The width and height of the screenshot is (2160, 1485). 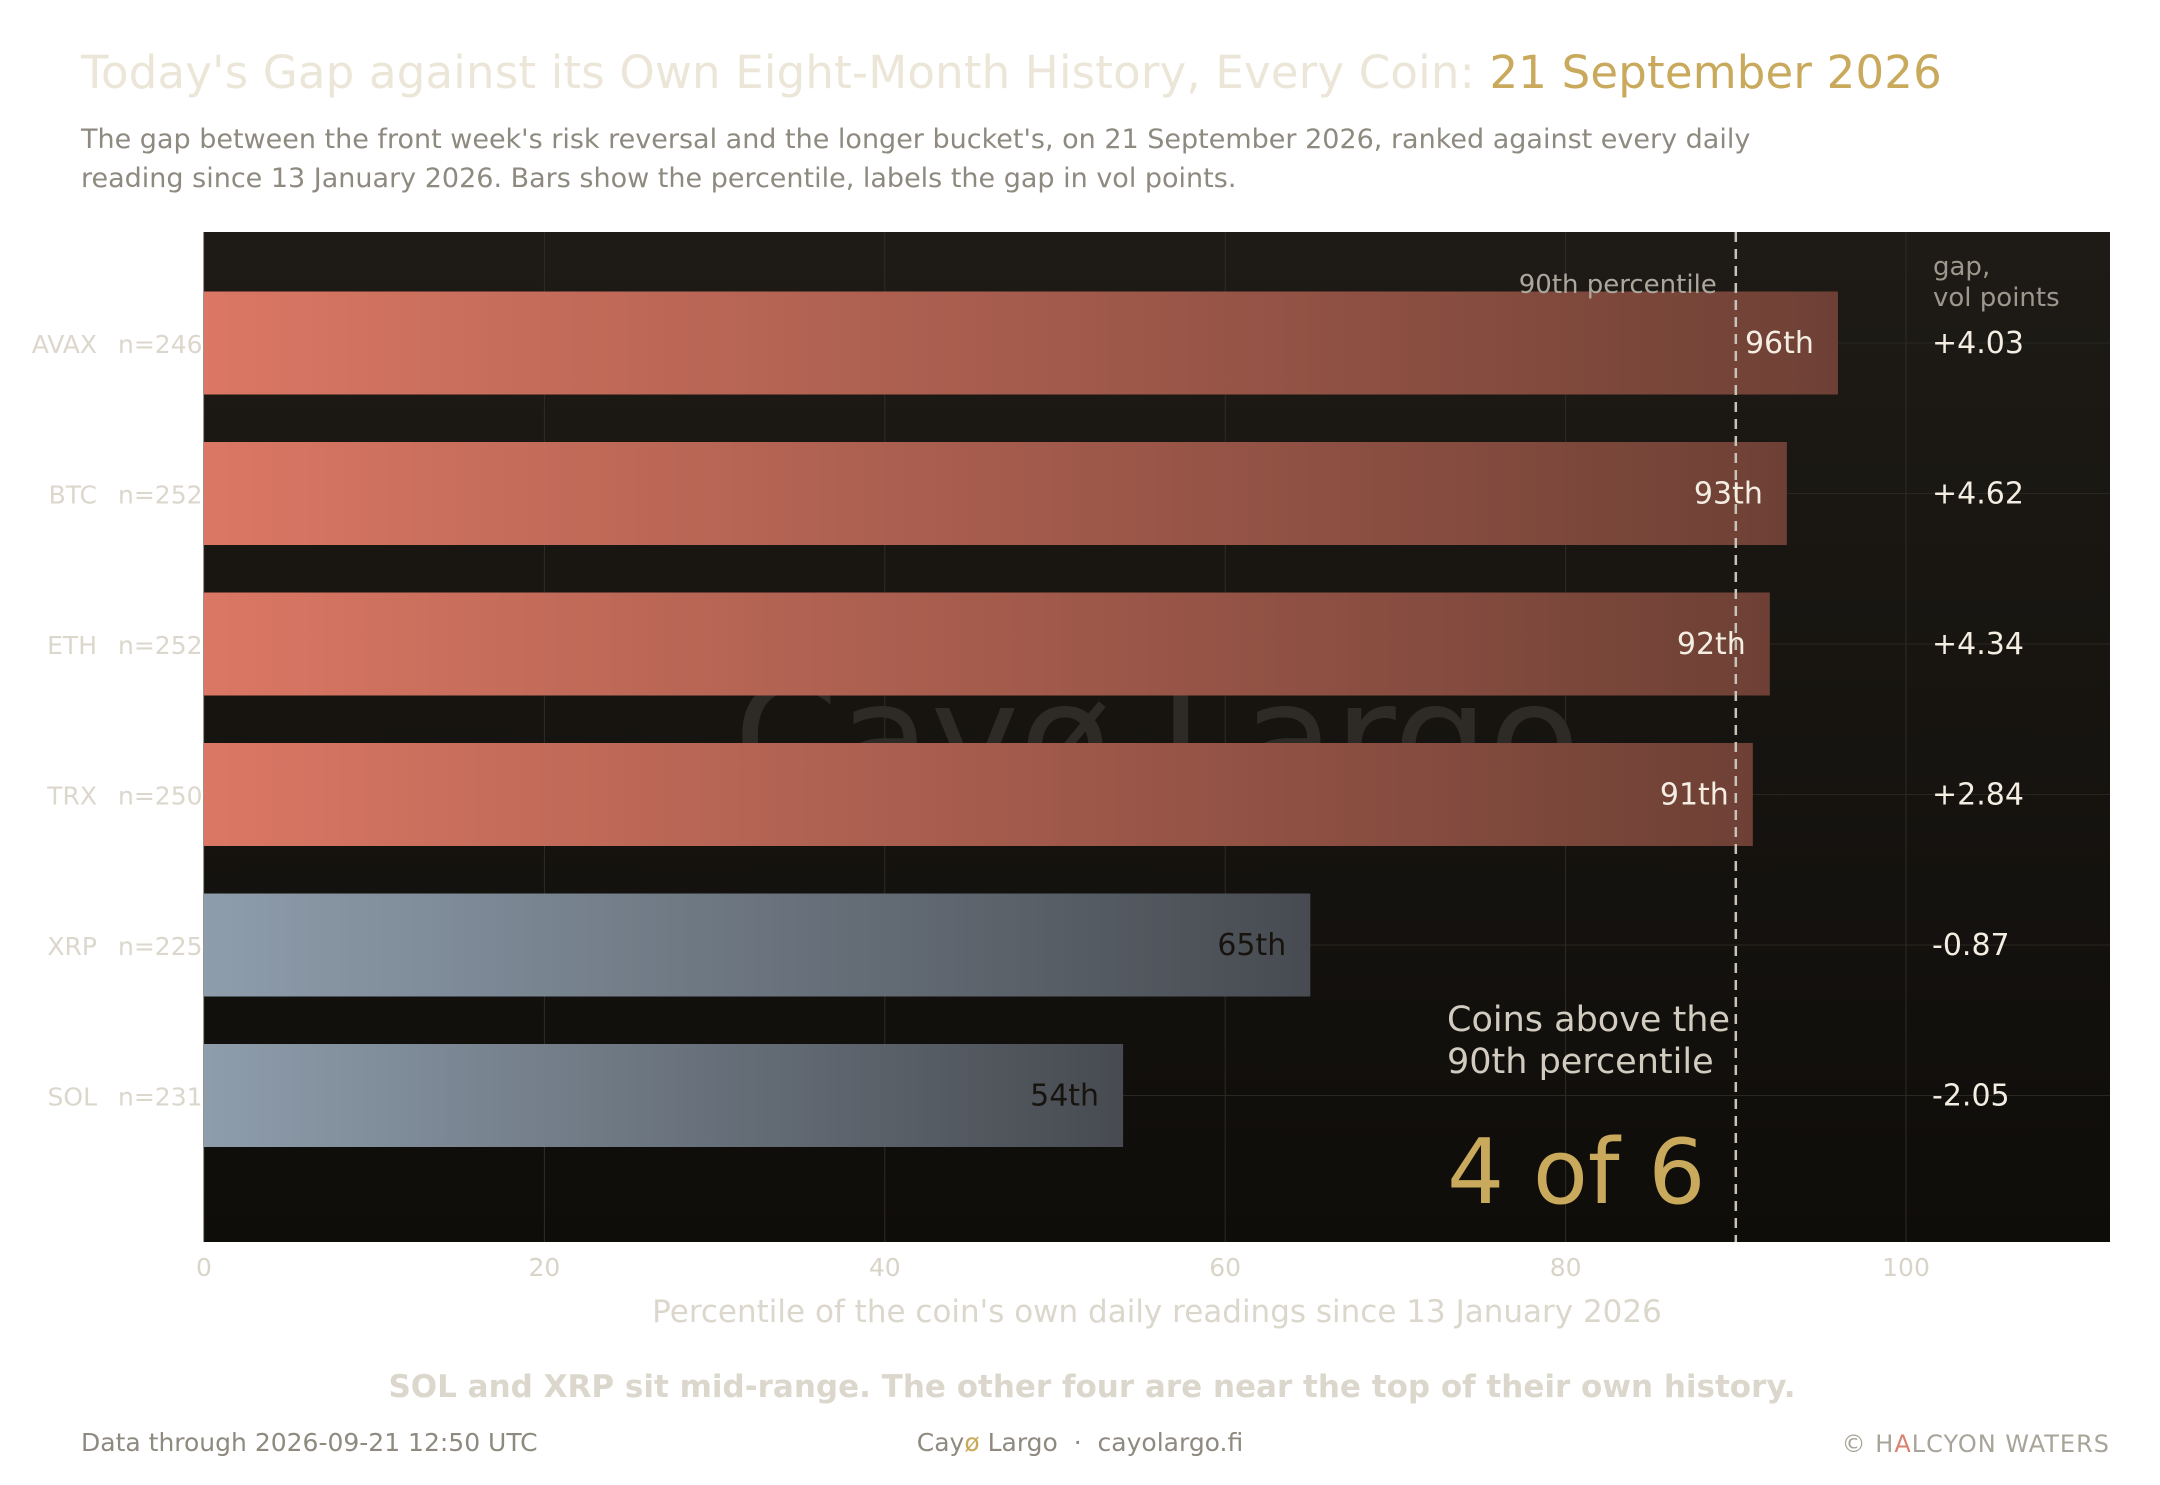 What do you see at coordinates (1779, 343) in the screenshot?
I see `value-label-avax: 96th` at bounding box center [1779, 343].